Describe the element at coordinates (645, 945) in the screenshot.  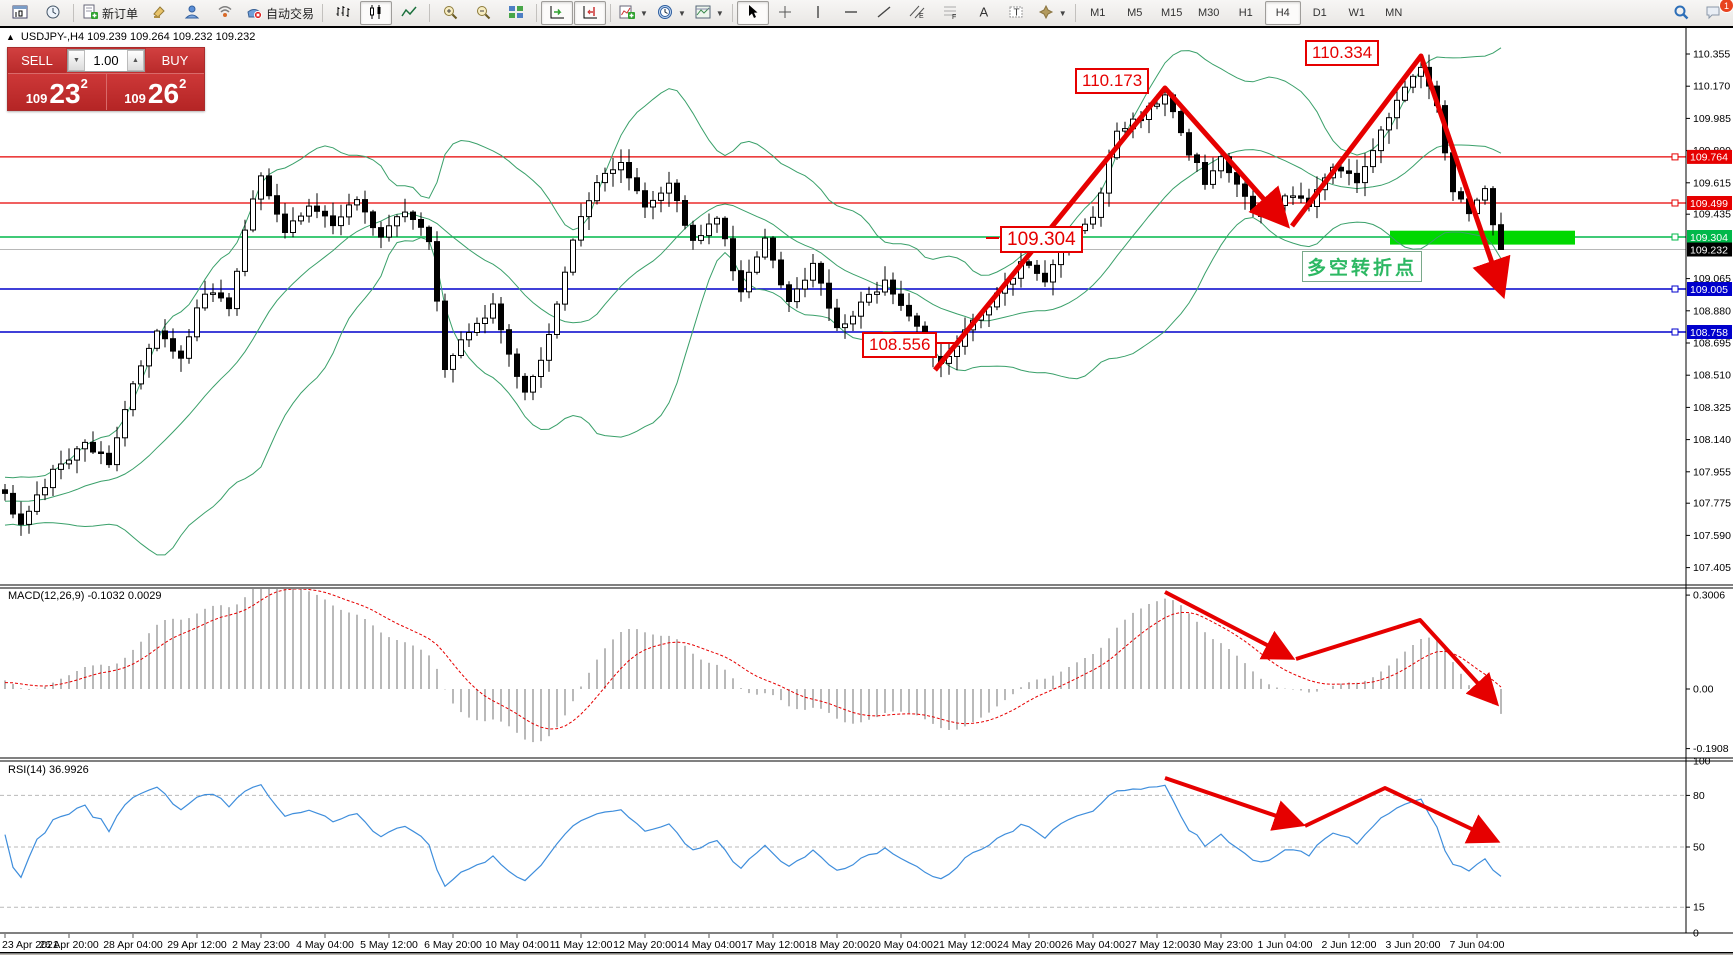
I see `svg-text: 12 May 20:00` at that location.